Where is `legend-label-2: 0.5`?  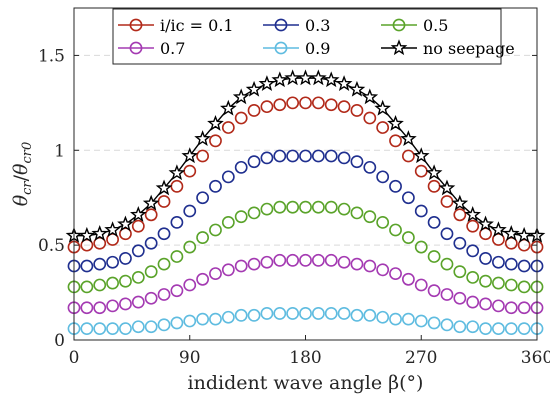
legend-label-2: 0.5 is located at coordinates (435, 25).